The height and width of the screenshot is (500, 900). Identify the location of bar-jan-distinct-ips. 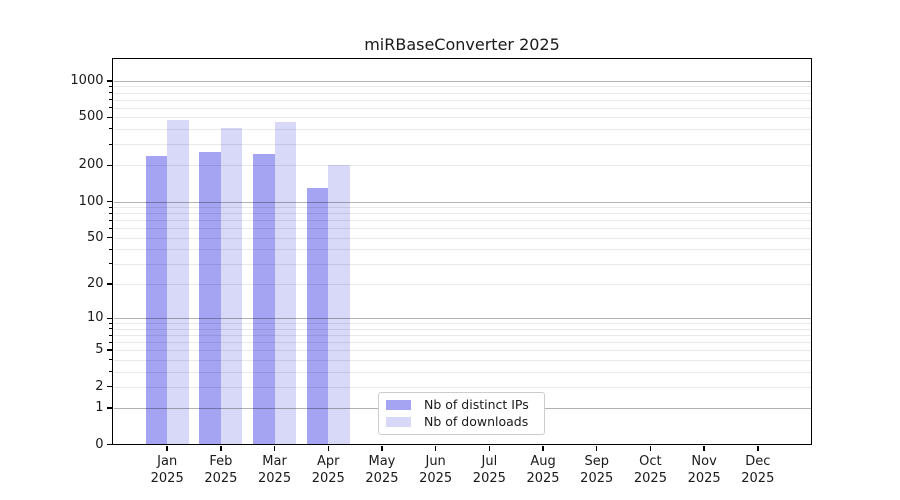
(156, 300).